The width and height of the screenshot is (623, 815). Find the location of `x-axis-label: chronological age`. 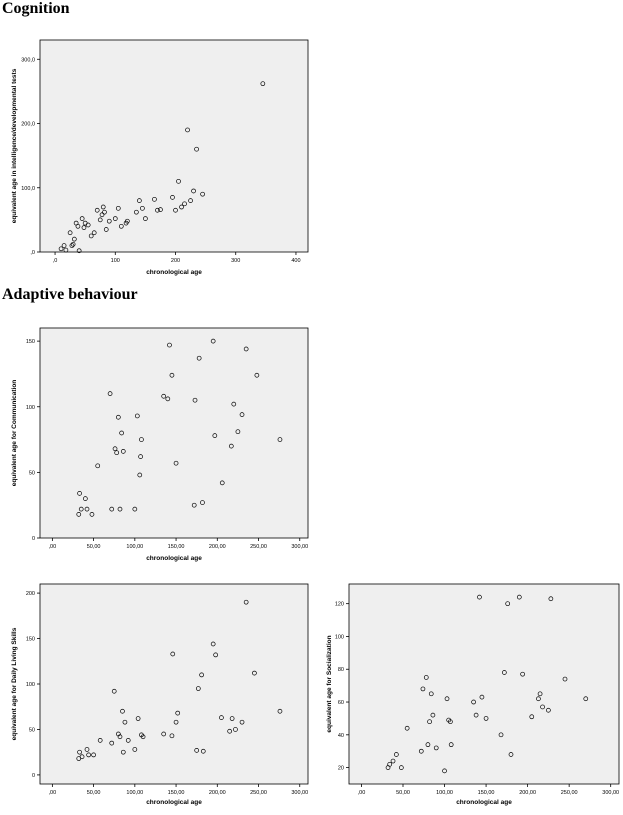

x-axis-label: chronological age is located at coordinates (174, 558).